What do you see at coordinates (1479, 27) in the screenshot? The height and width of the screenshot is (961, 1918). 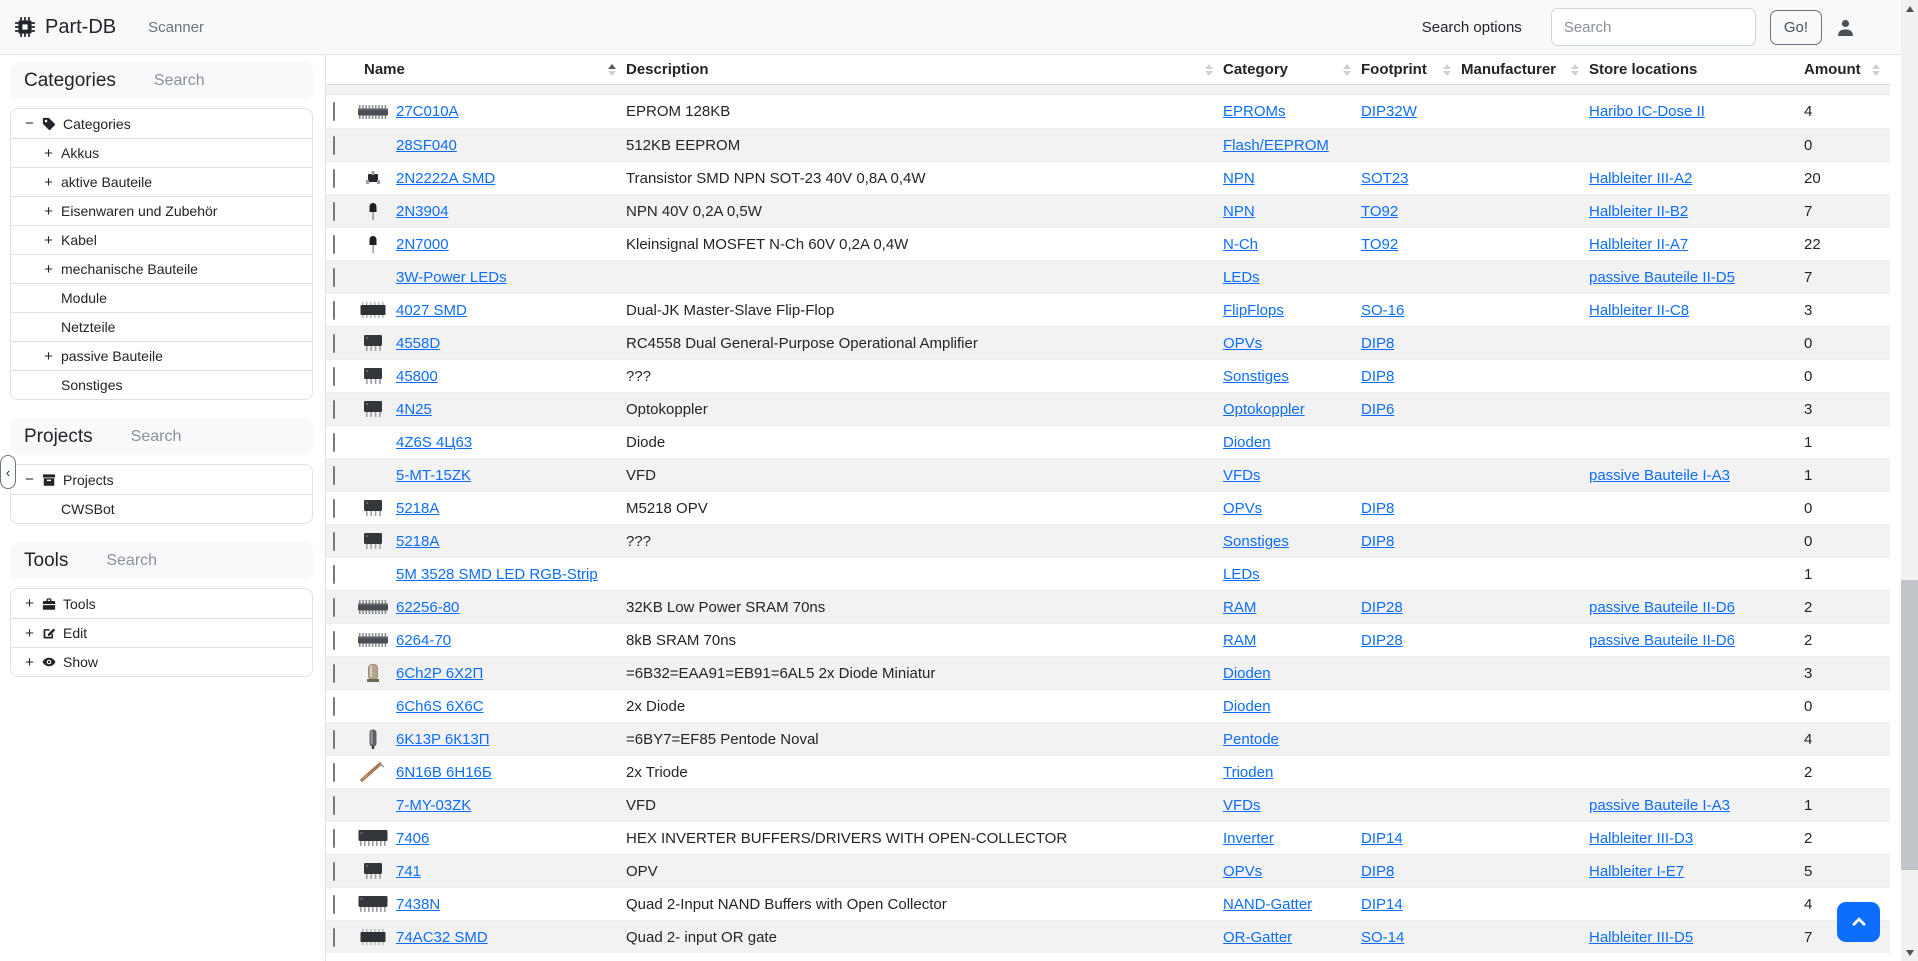 I see `search-options-dropdown: Search options` at bounding box center [1479, 27].